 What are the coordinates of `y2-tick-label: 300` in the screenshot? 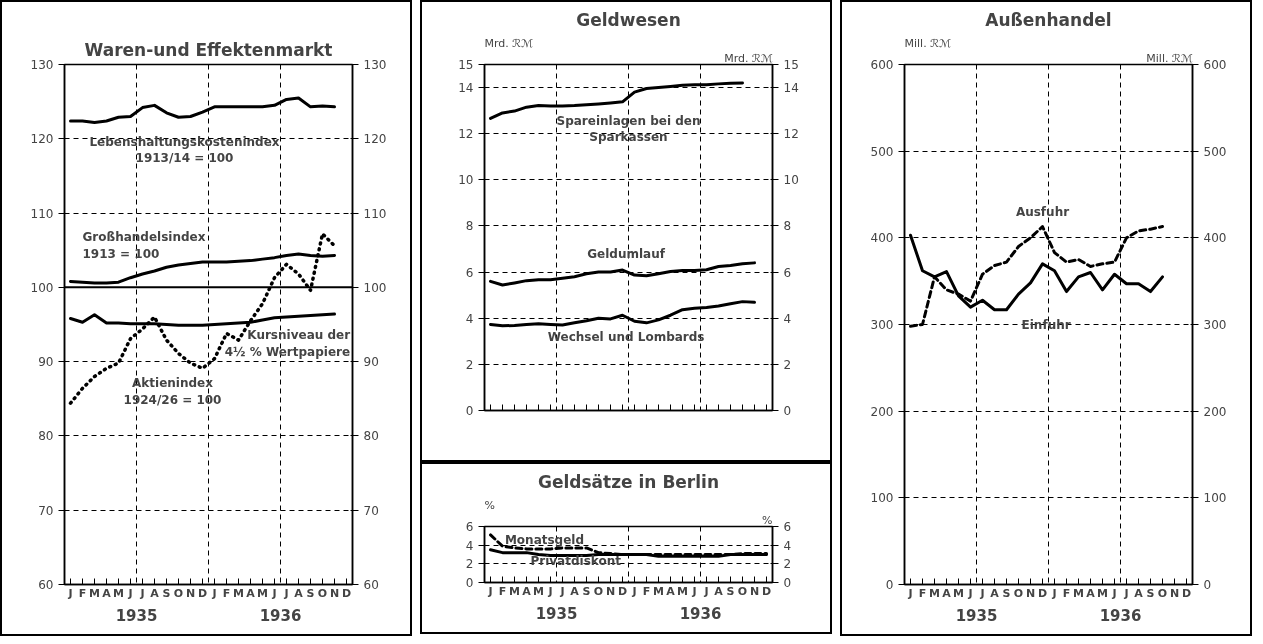 It's located at (1215, 325).